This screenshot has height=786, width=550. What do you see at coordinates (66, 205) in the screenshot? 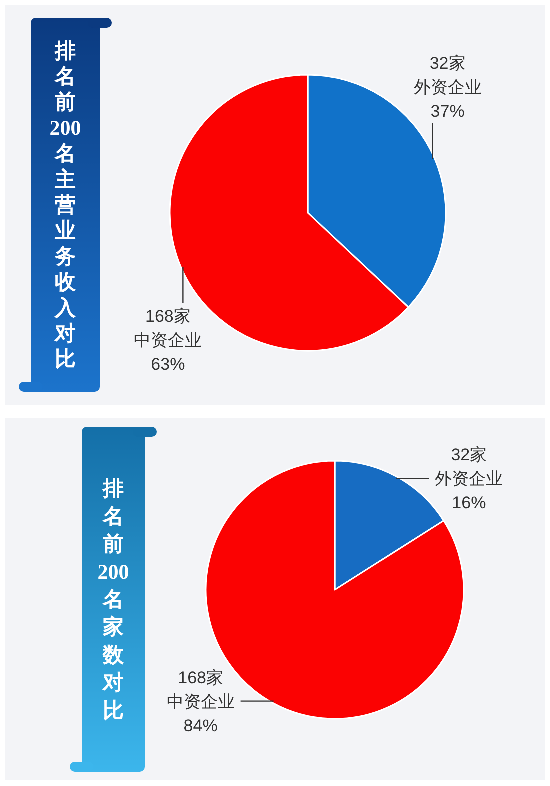
I see `chart-title: 排名前200名主营业务收入对比` at bounding box center [66, 205].